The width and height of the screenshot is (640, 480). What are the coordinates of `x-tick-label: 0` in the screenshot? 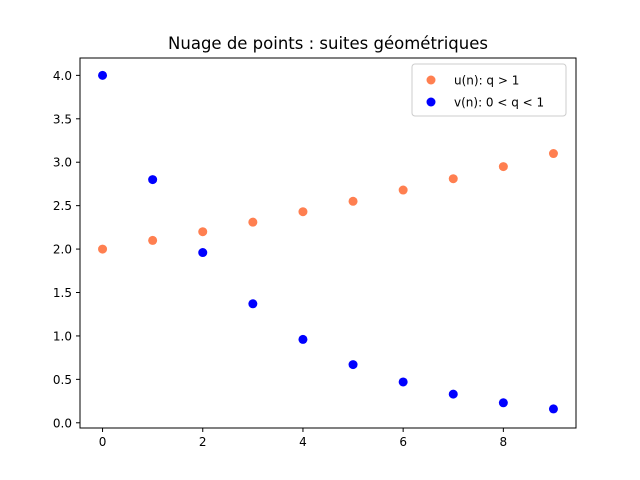 It's located at (103, 442).